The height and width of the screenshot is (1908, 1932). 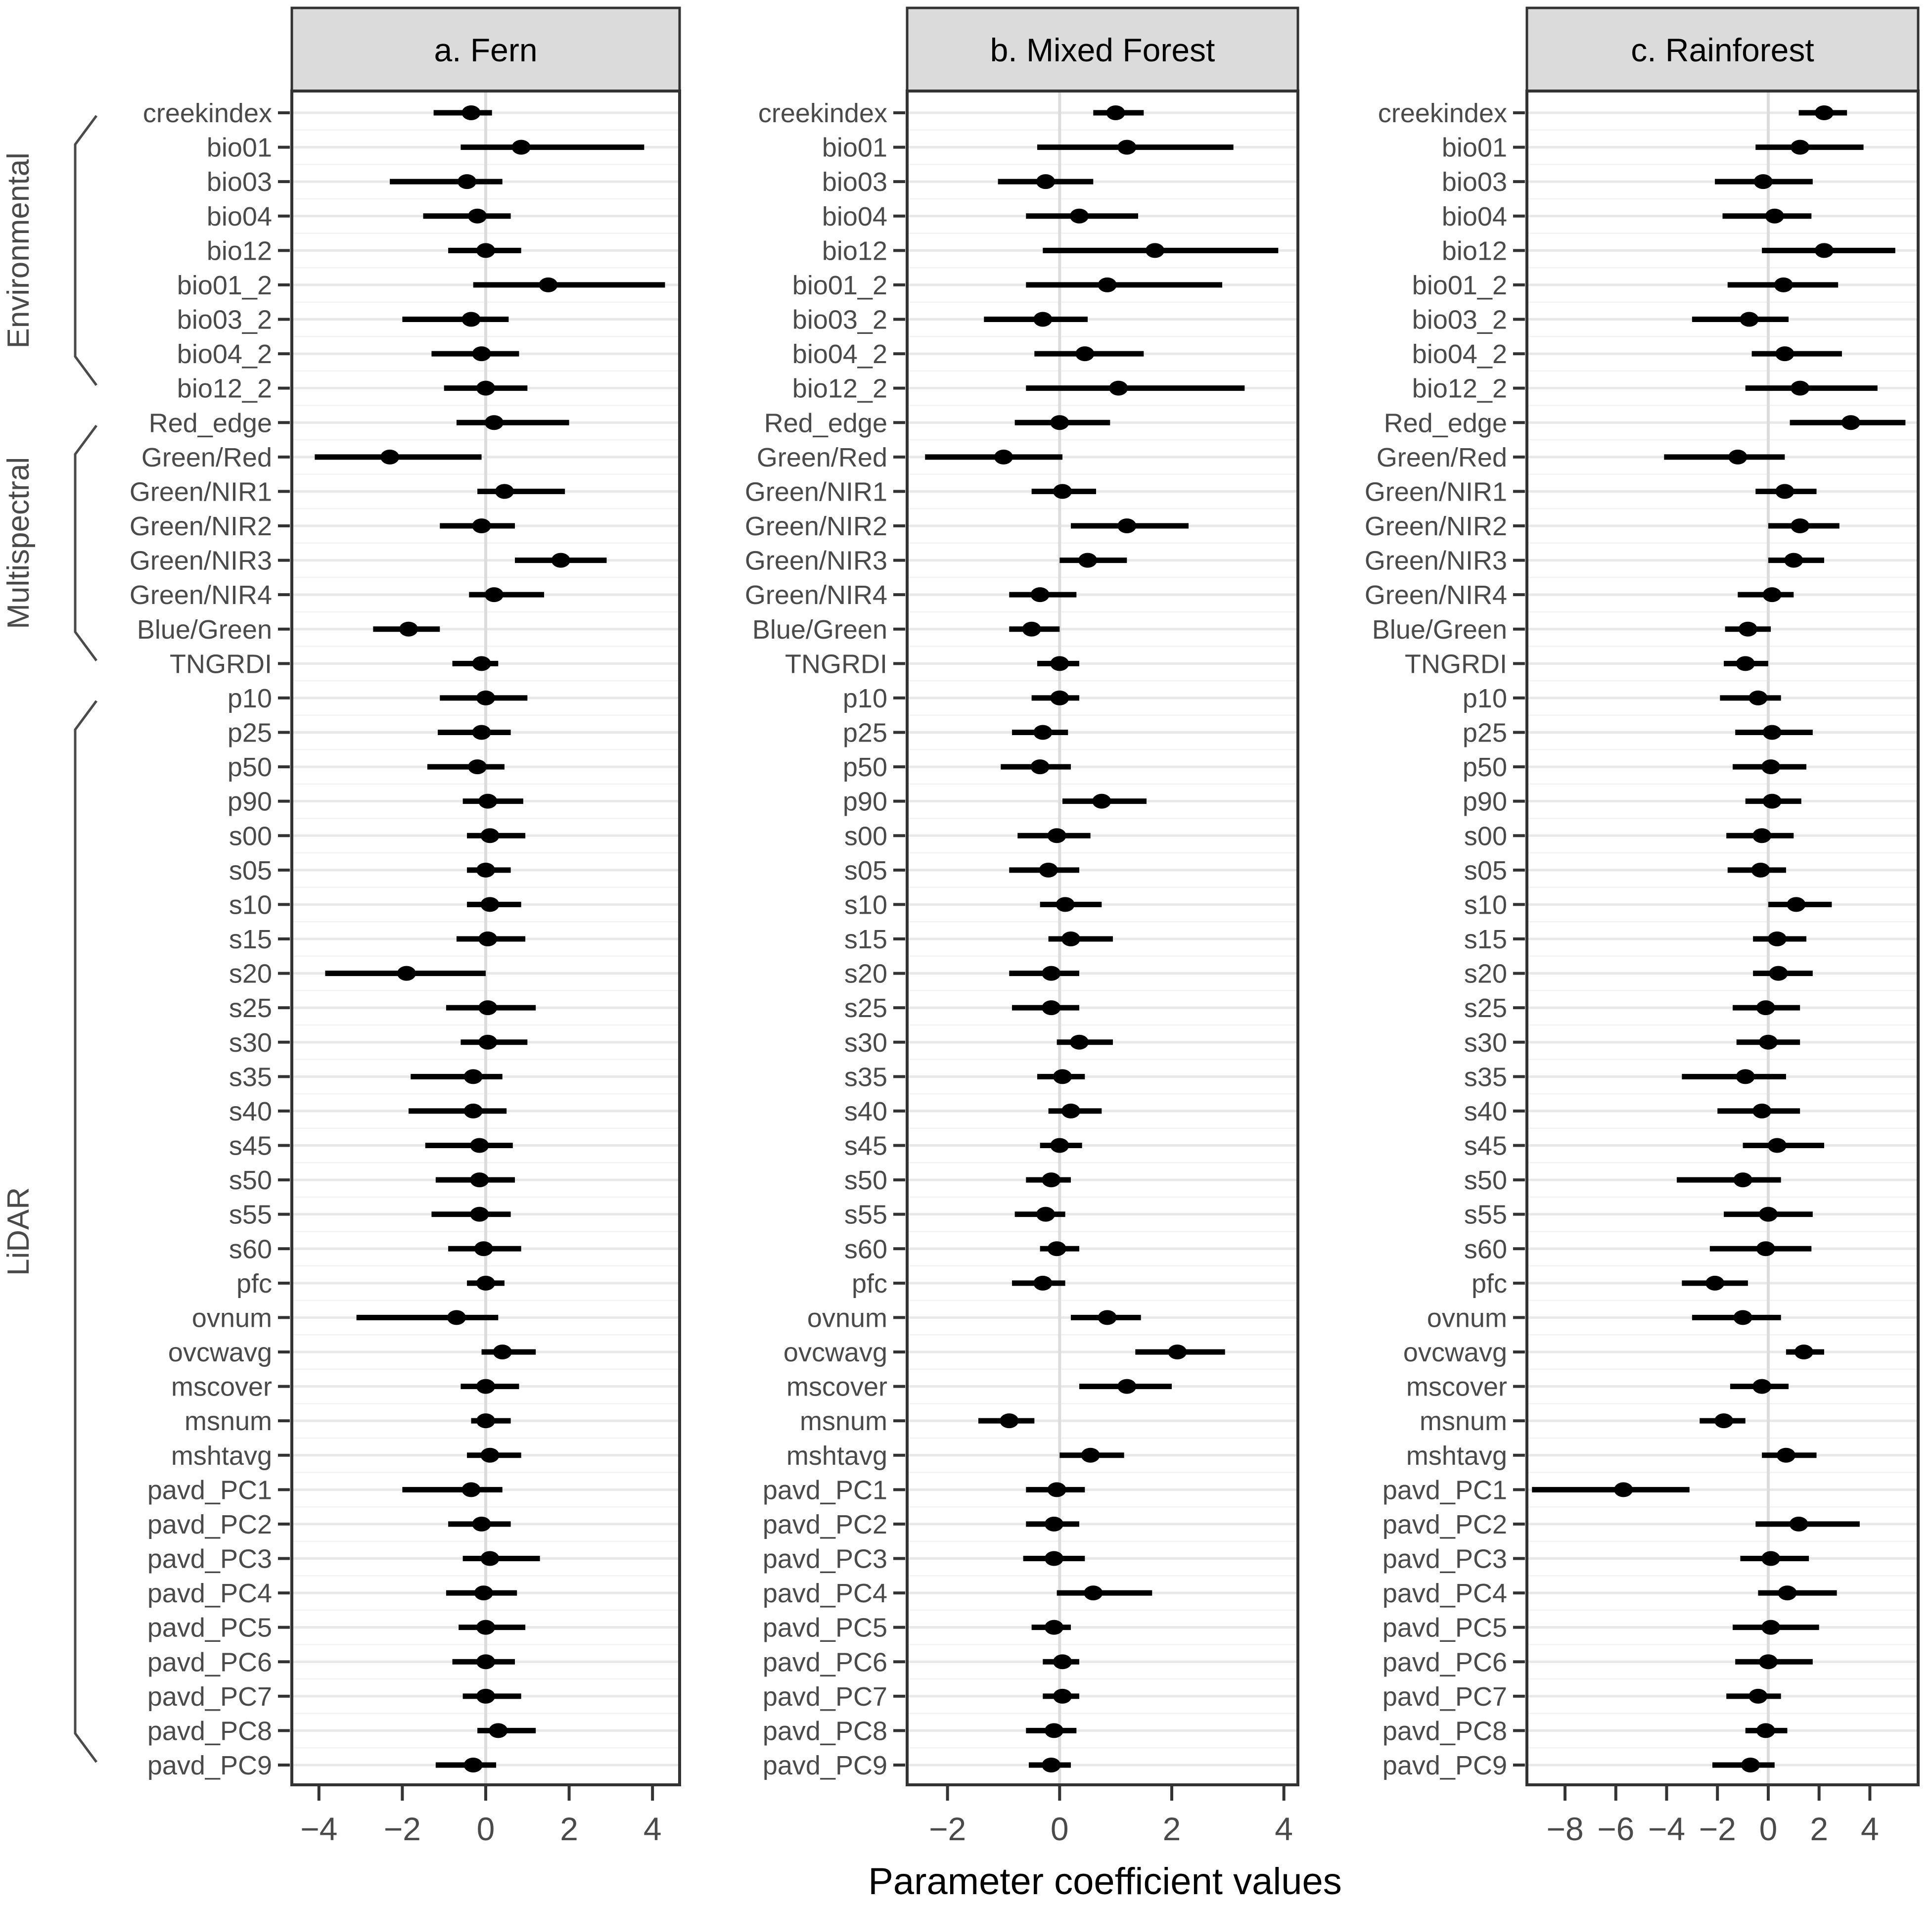 What do you see at coordinates (208, 113) in the screenshot?
I see `y-axis-label: creekindex` at bounding box center [208, 113].